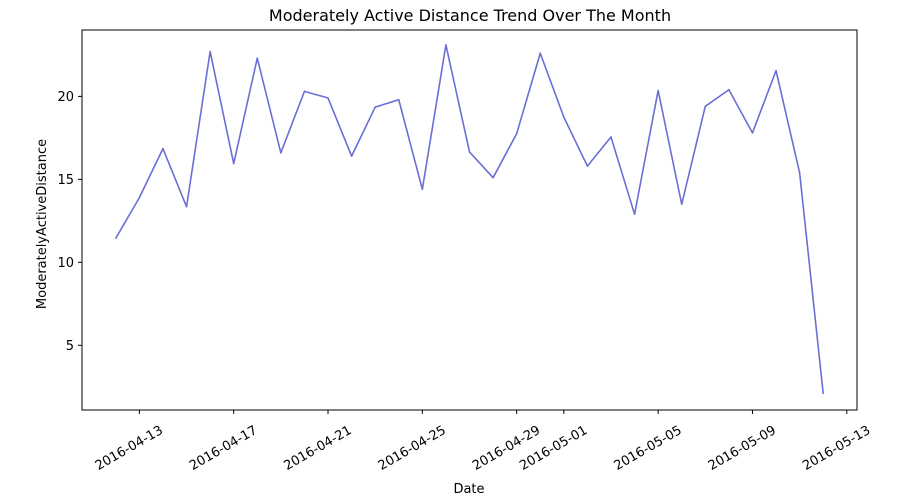 Image resolution: width=903 pixels, height=504 pixels. Describe the element at coordinates (412, 448) in the screenshot. I see `x-tick-label: 2016-04-25` at that location.